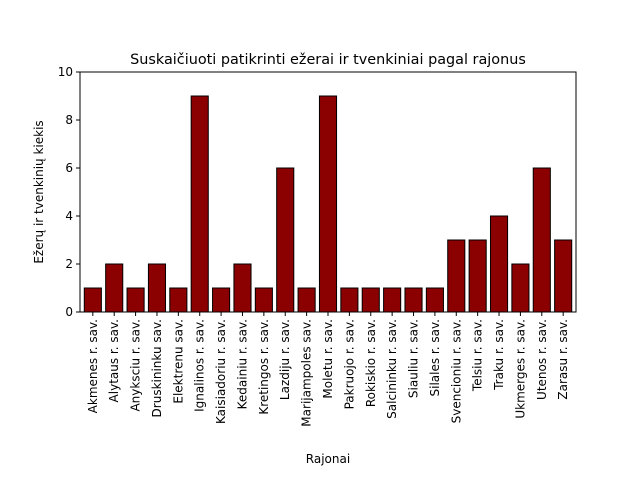 This screenshot has height=480, width=640. What do you see at coordinates (65, 72) in the screenshot?
I see `y-tick-label: 10` at bounding box center [65, 72].